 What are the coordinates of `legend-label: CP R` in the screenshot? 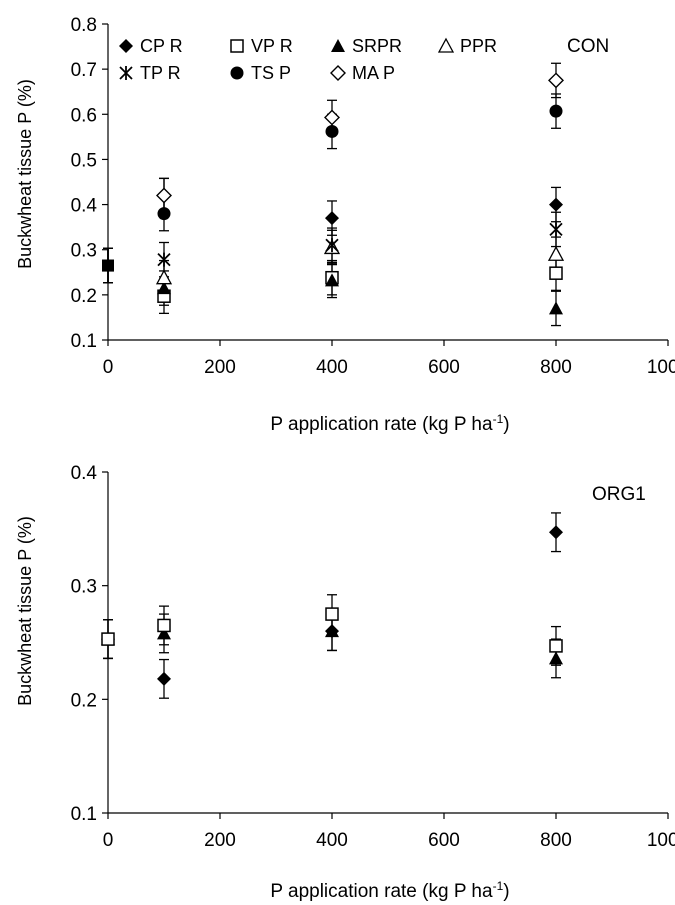 It's located at (161, 46).